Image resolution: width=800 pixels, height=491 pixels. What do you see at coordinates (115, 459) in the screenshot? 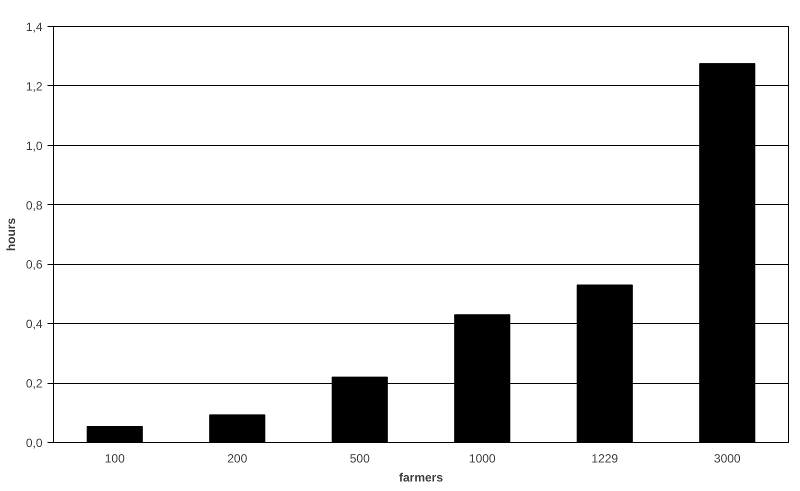
I see `x-tick-label: 100` at bounding box center [115, 459].